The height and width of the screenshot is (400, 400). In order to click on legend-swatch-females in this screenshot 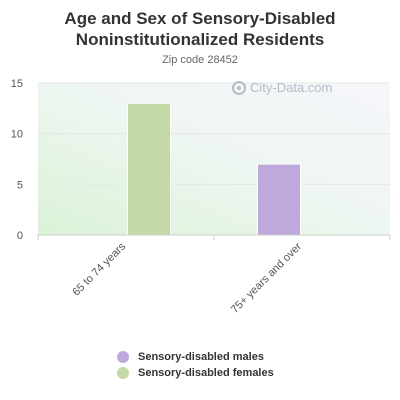, I will do `click(123, 373)`.